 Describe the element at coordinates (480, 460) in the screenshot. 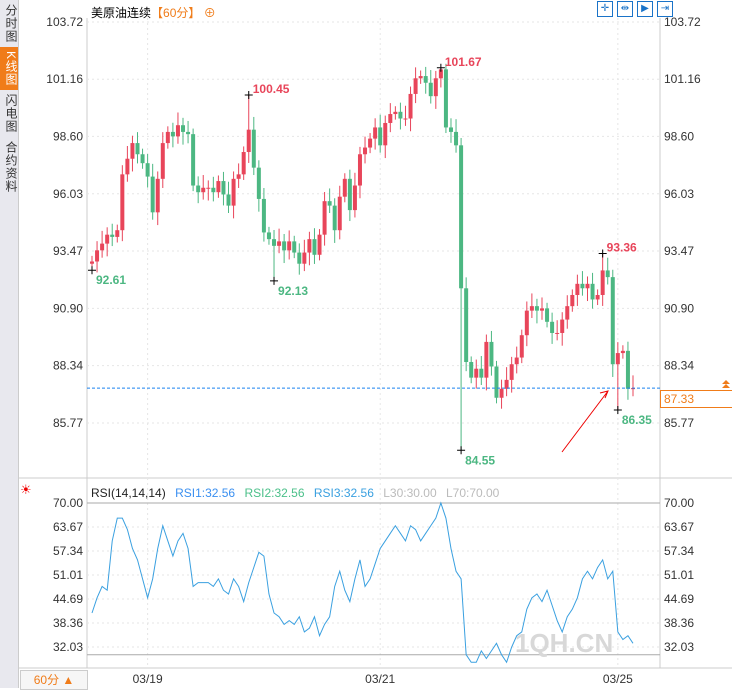

I see `extreme-label: 84.55` at that location.